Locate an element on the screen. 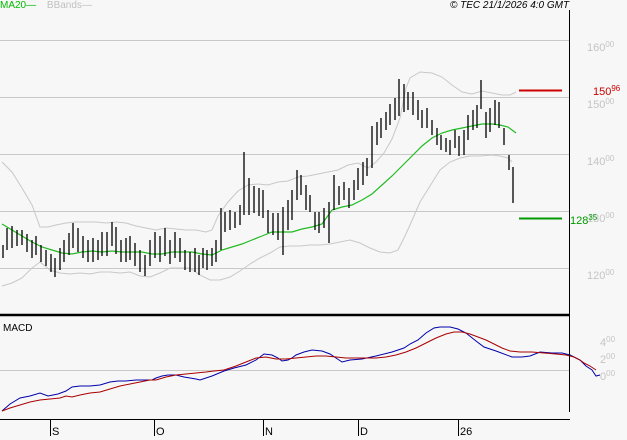  legend-bbands: BBands— is located at coordinates (69, 5).